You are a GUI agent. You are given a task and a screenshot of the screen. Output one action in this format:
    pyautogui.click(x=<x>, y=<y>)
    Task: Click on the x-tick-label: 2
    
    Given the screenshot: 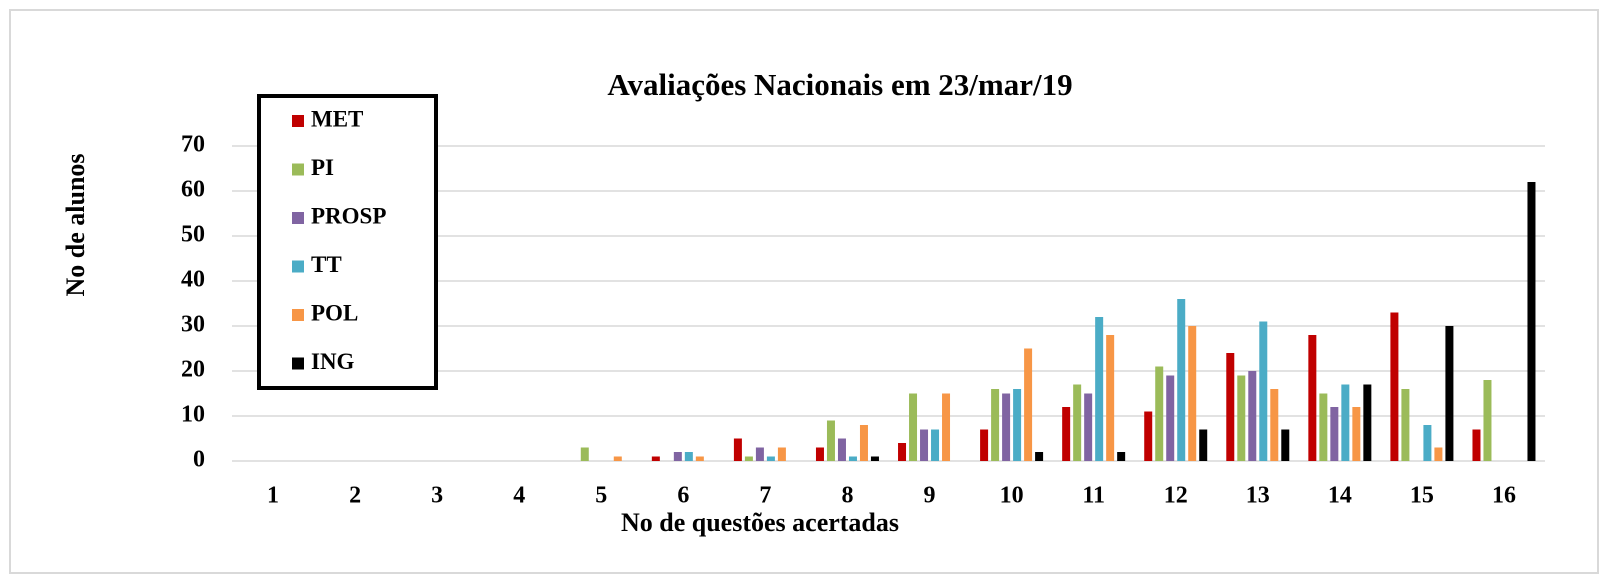 What is the action you would take?
    pyautogui.click(x=355, y=496)
    